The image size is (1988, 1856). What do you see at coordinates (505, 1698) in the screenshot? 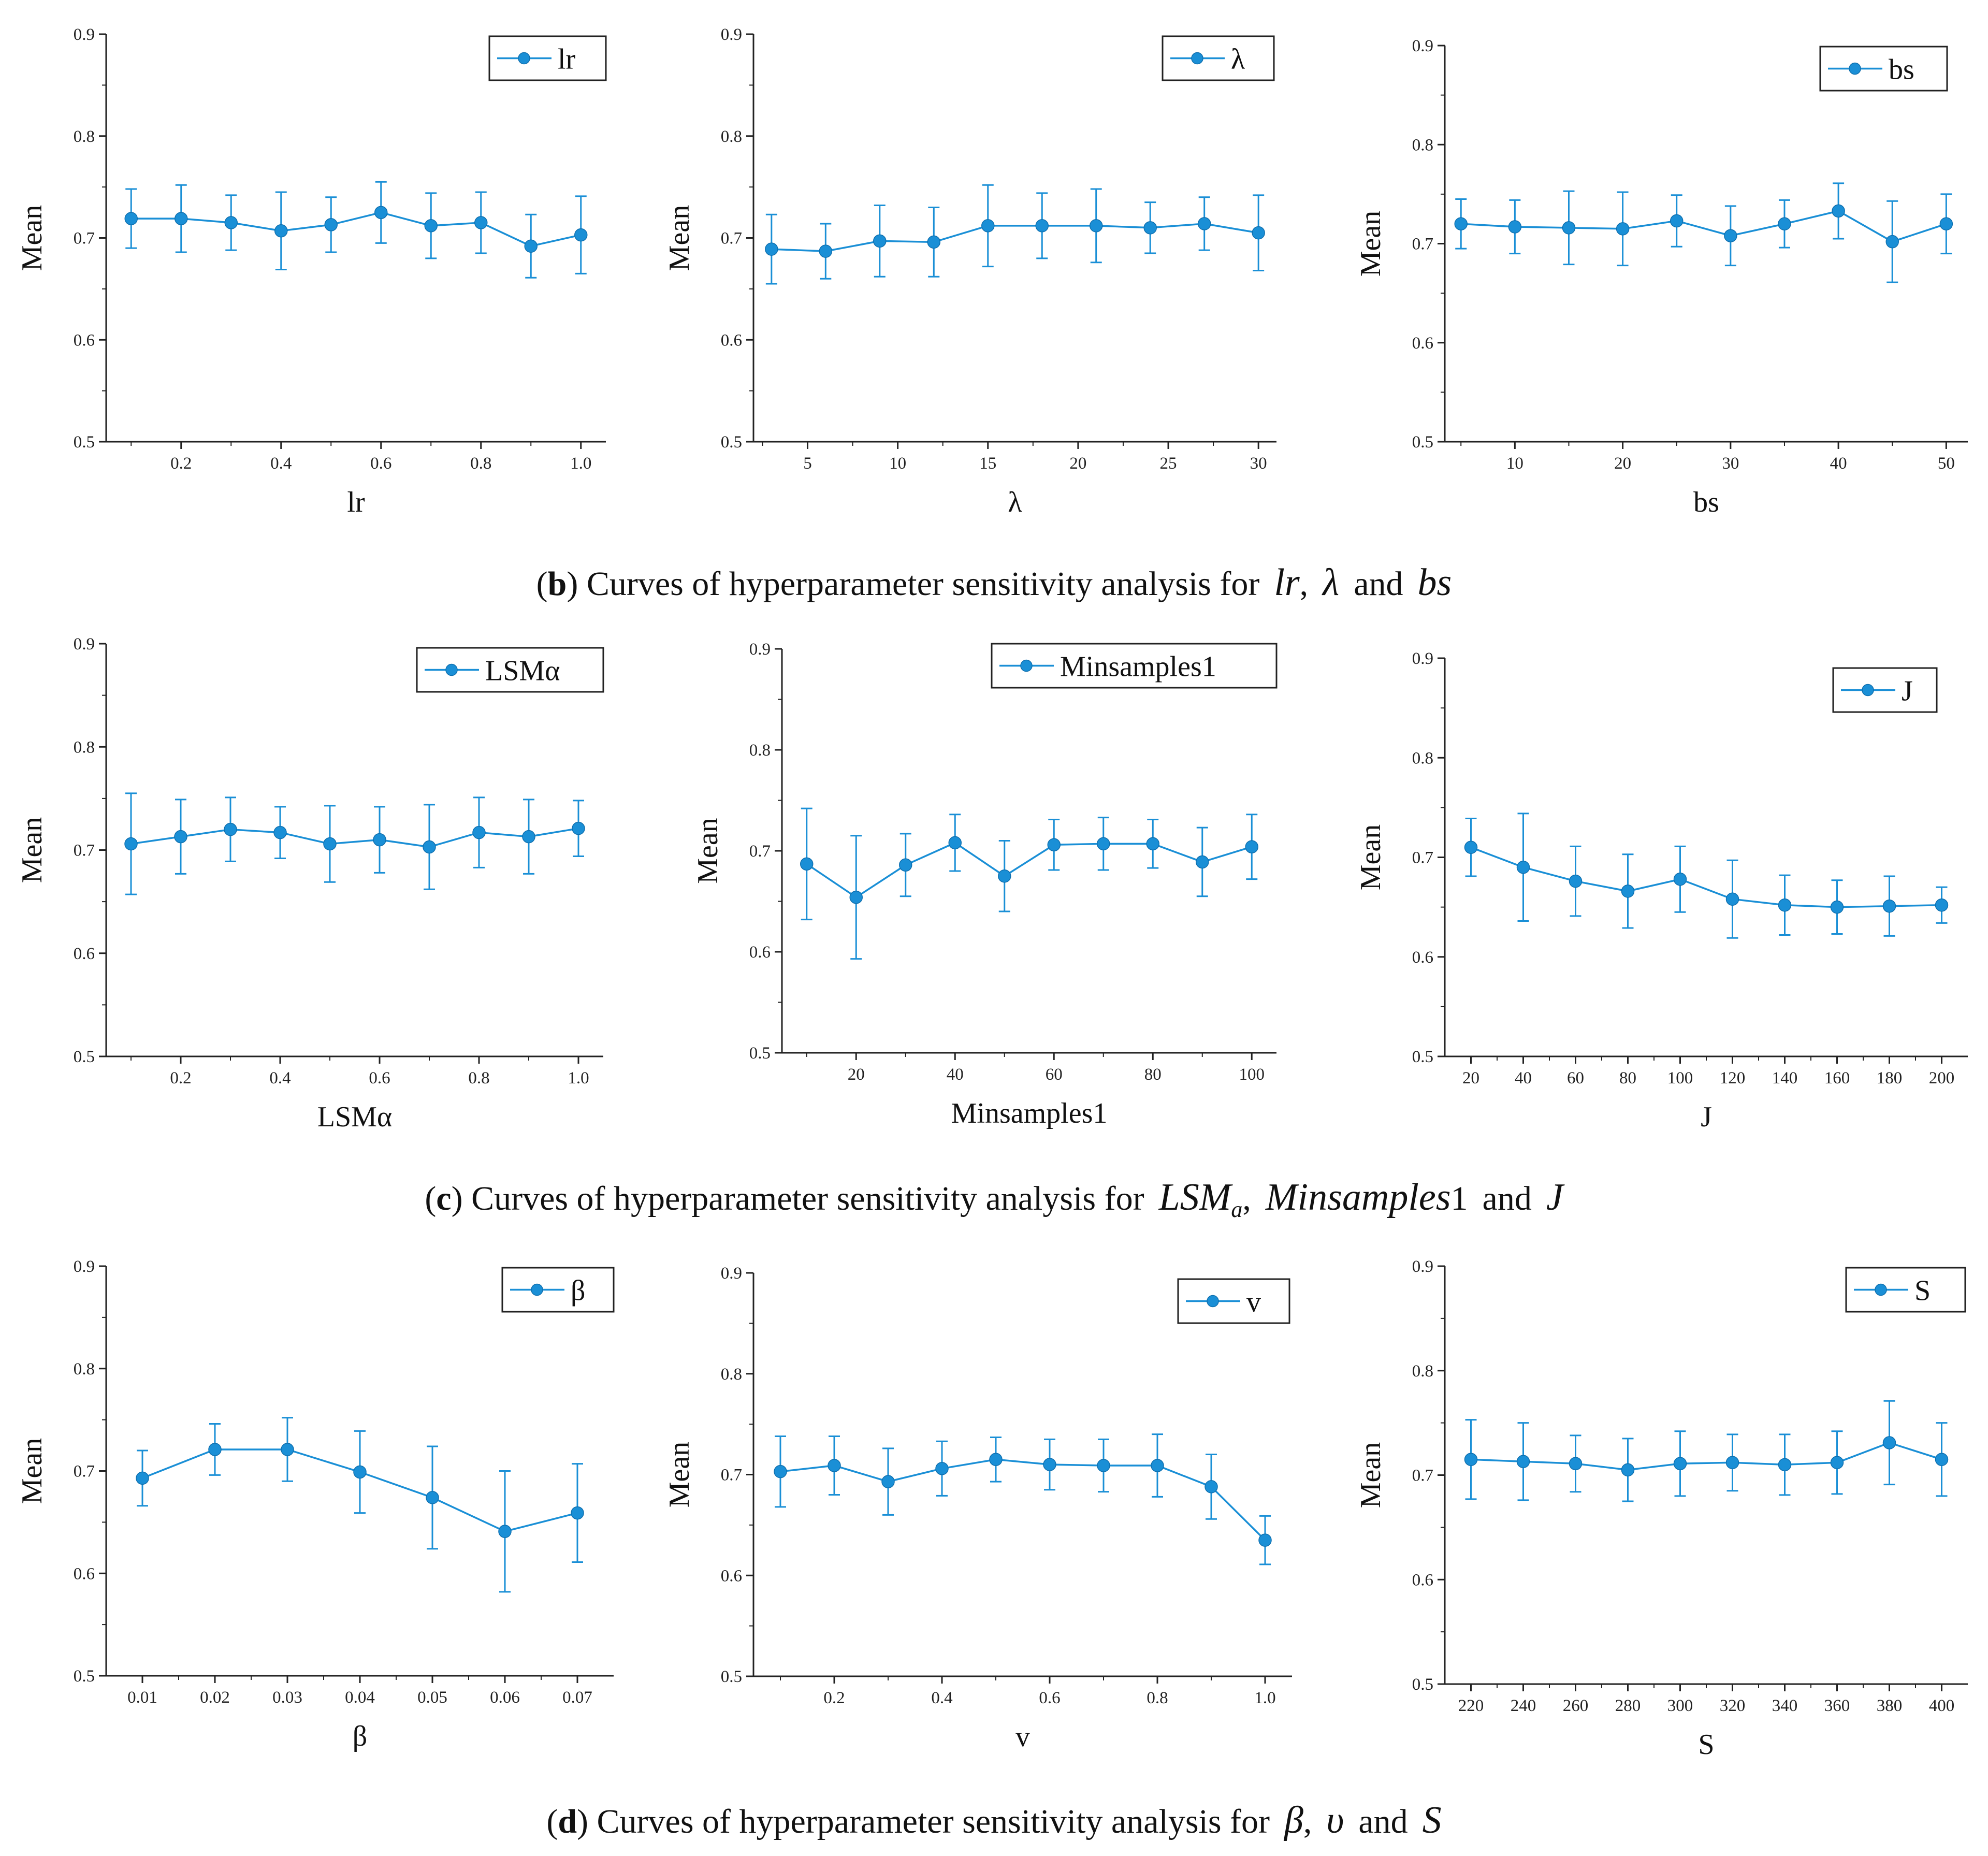
I see `x-tick-label: 0.06` at bounding box center [505, 1698].